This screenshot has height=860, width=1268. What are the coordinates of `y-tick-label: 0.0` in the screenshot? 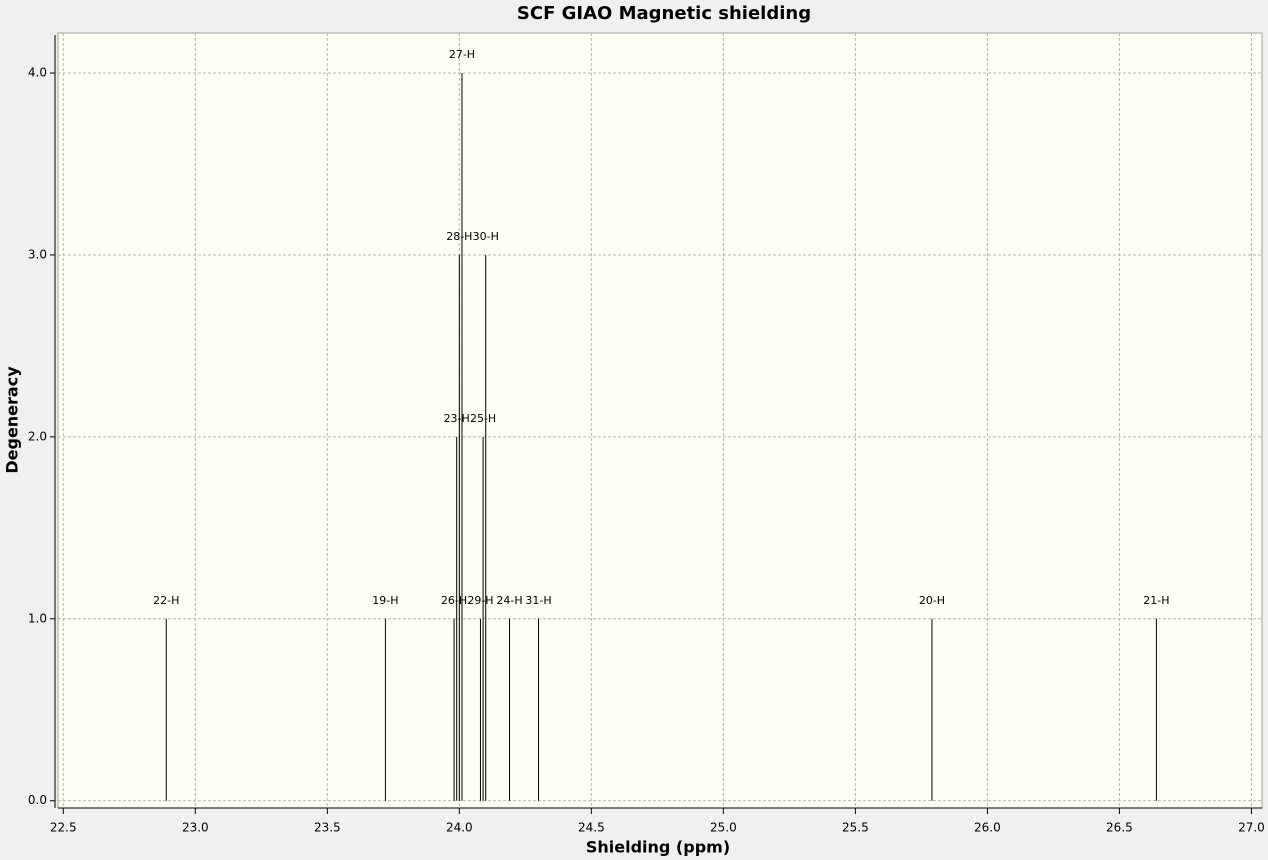 It's located at (37, 800).